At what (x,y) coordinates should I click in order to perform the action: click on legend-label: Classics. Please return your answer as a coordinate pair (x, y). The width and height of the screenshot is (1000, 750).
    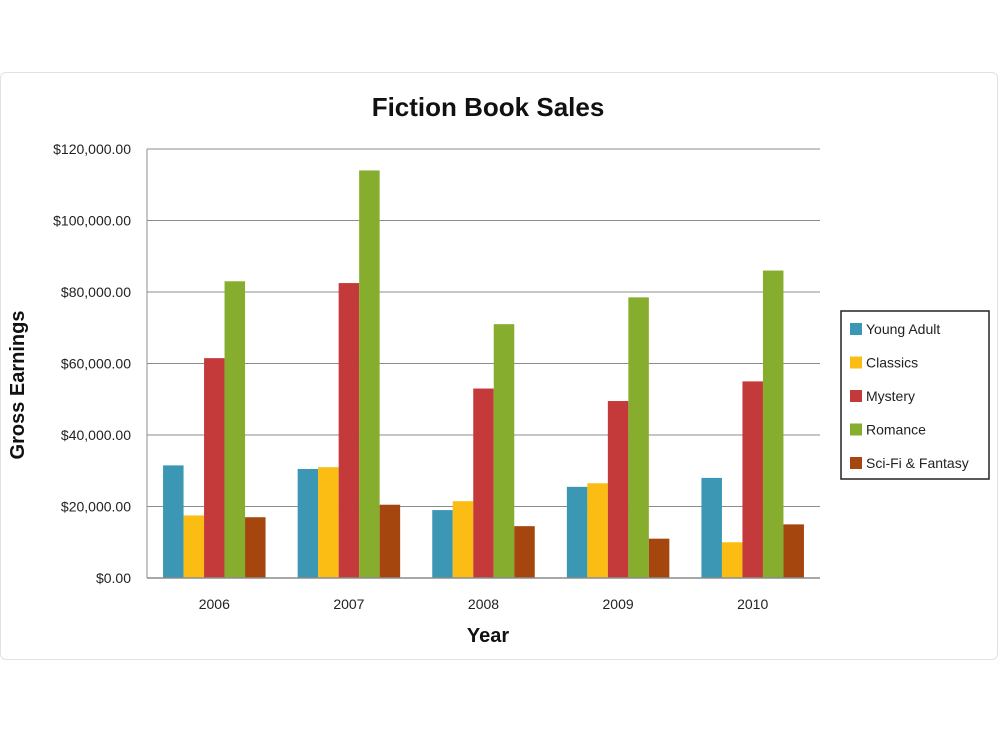
    Looking at the image, I should click on (892, 363).